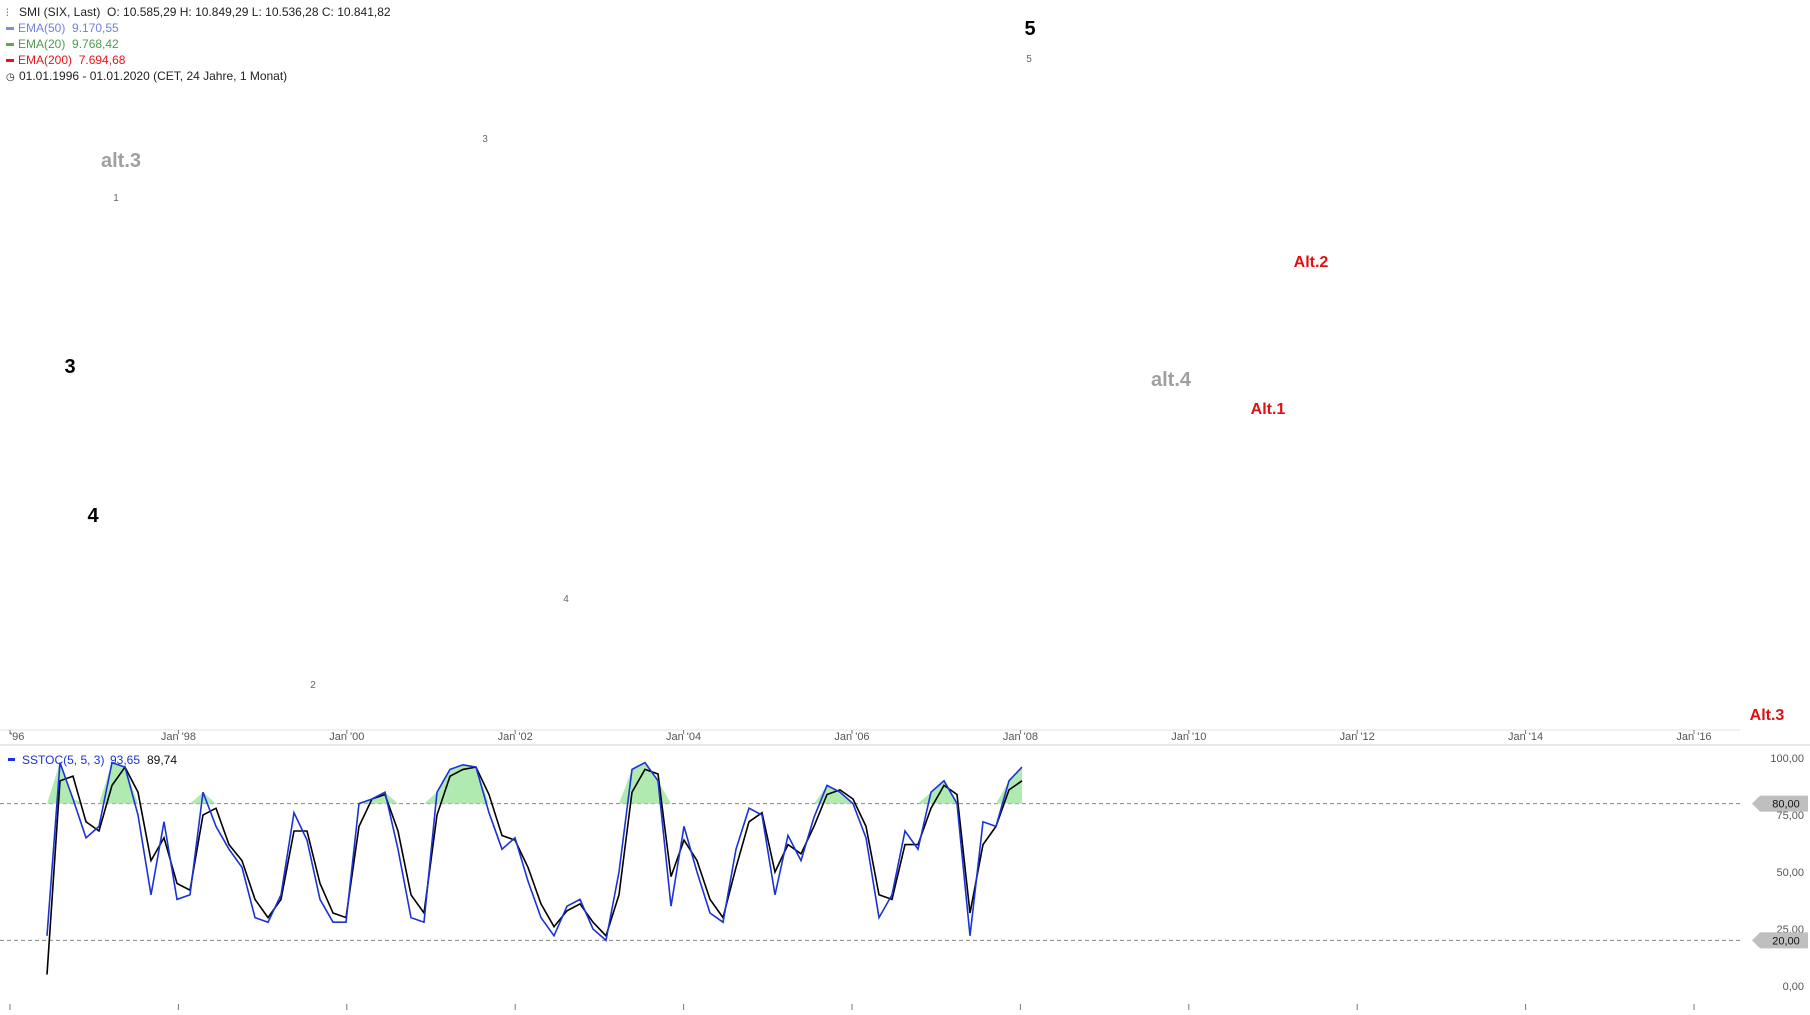  I want to click on x-tick-label: '96, so click(17, 737).